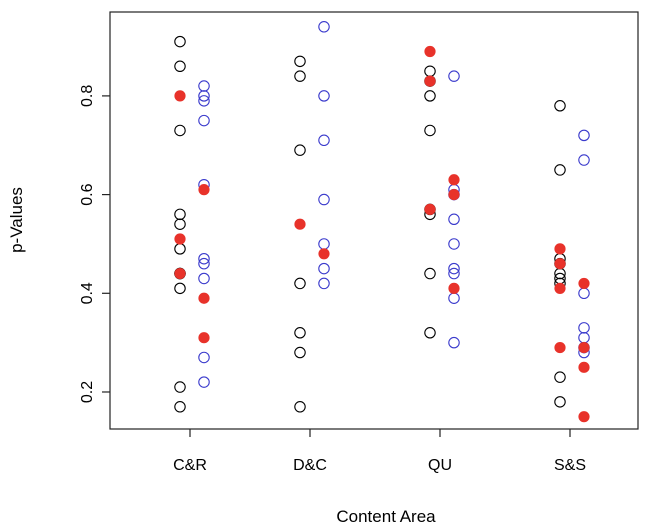  What do you see at coordinates (87, 96) in the screenshot?
I see `y-tick-label: 0.8` at bounding box center [87, 96].